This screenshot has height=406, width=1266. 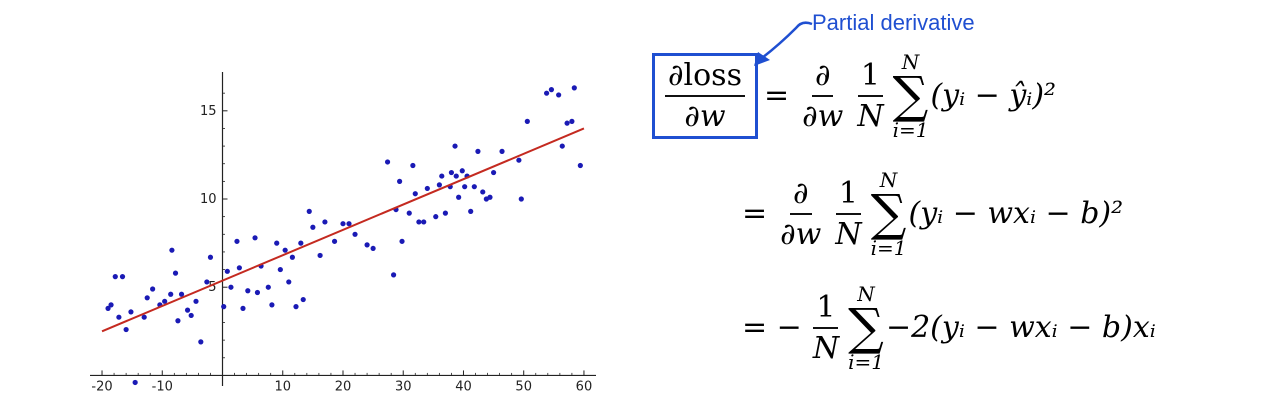 I want to click on x-tick-label: -20, so click(x=101, y=386).